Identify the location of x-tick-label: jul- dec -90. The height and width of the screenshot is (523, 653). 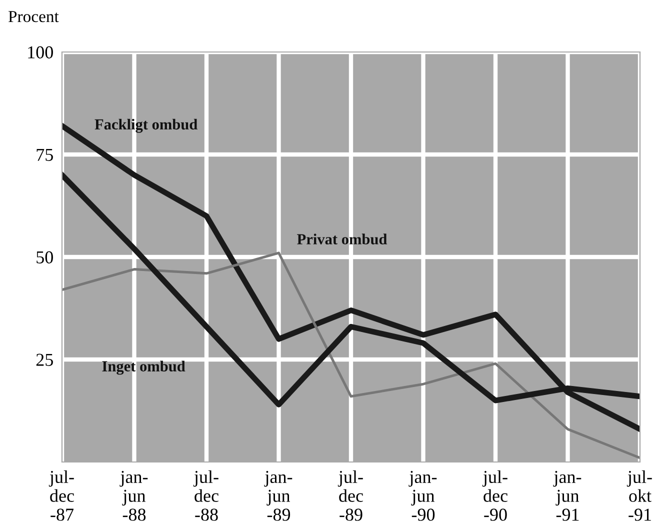
(495, 495).